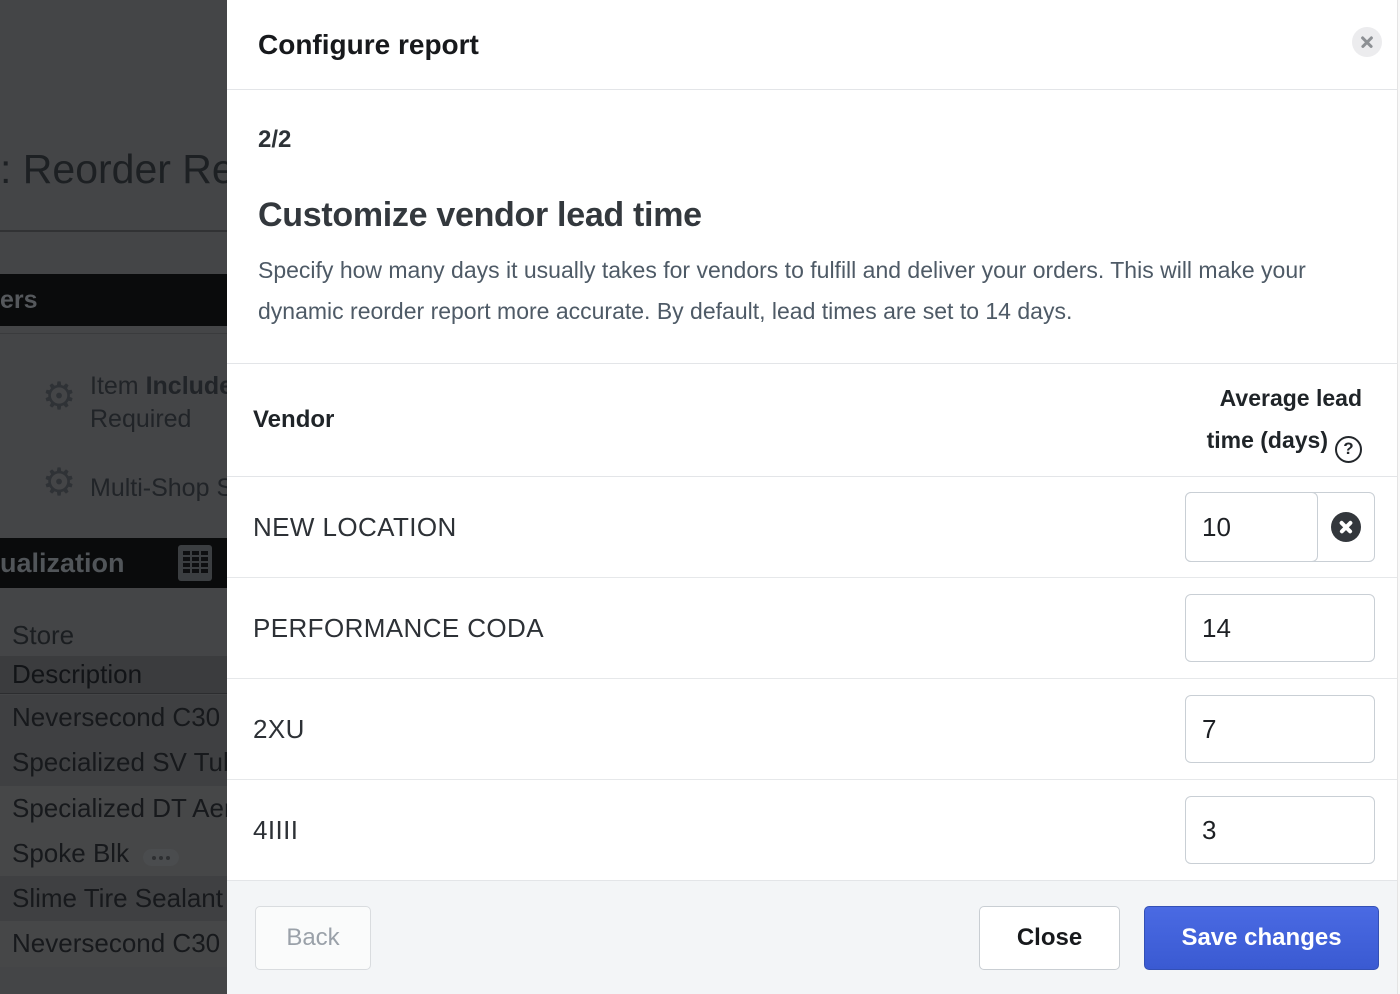  Describe the element at coordinates (276, 829) in the screenshot. I see `vendor-name: 4IIII` at that location.